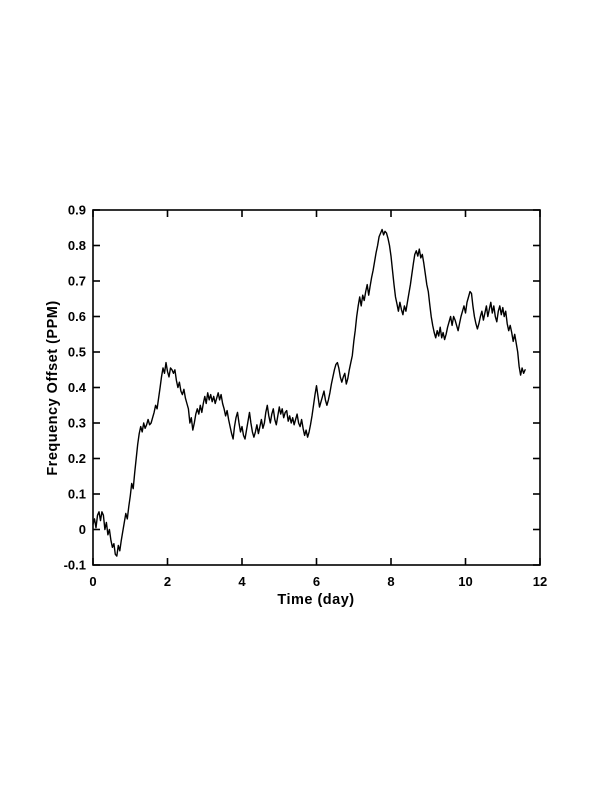 The image size is (612, 792). What do you see at coordinates (77, 423) in the screenshot?
I see `y-tick-label: 0.3` at bounding box center [77, 423].